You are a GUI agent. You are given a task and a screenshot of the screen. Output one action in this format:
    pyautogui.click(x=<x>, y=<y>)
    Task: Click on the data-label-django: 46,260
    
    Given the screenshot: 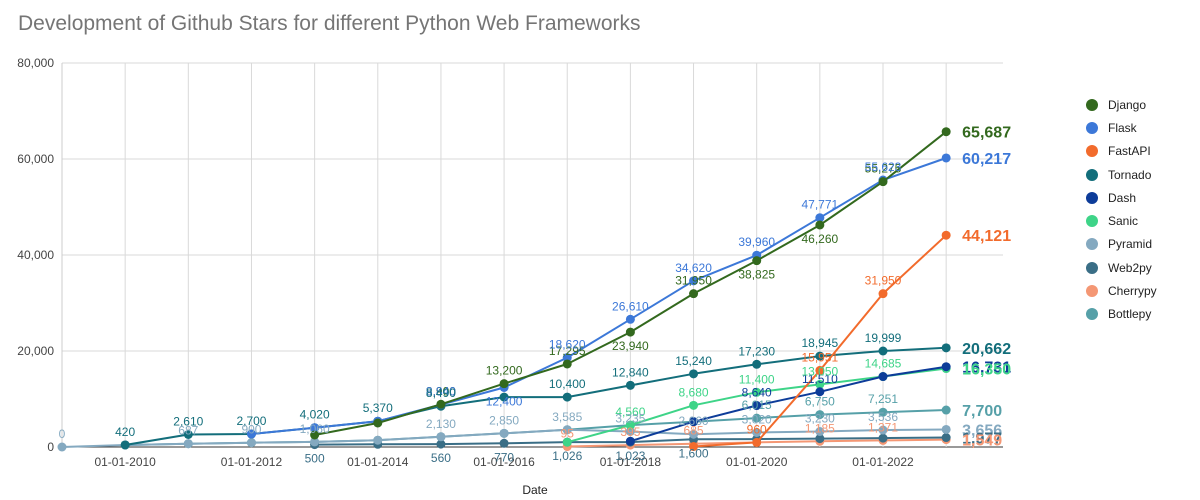 What is the action you would take?
    pyautogui.click(x=820, y=239)
    